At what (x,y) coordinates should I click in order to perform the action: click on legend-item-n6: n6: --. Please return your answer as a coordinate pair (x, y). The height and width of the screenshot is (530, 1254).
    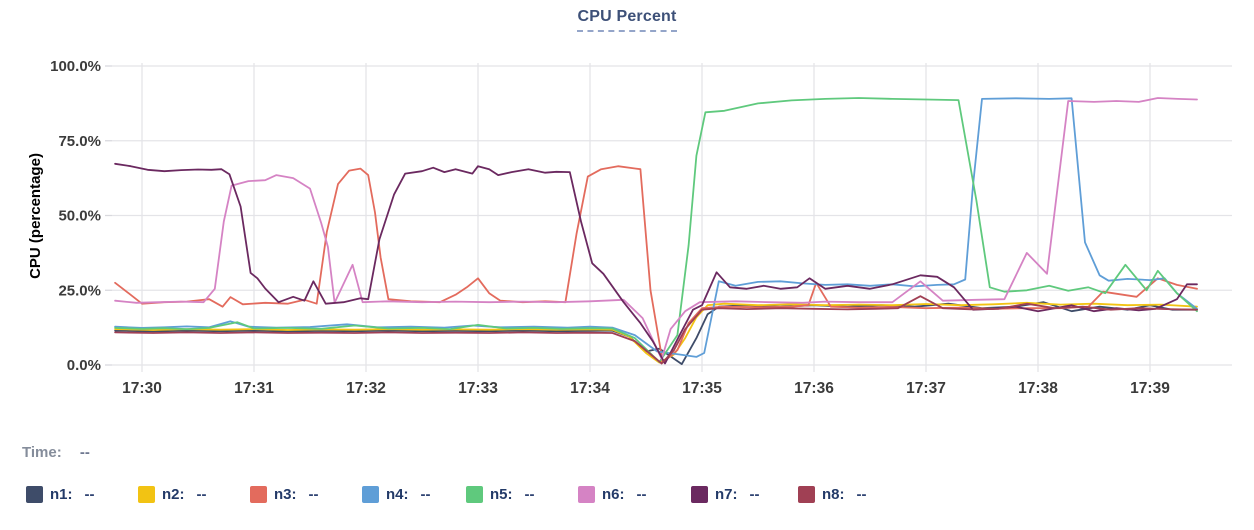
    Looking at the image, I should click on (612, 494).